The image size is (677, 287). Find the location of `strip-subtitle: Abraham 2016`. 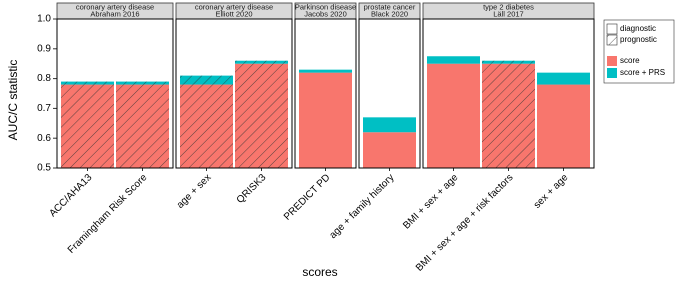

strip-subtitle: Abraham 2016 is located at coordinates (114, 13).